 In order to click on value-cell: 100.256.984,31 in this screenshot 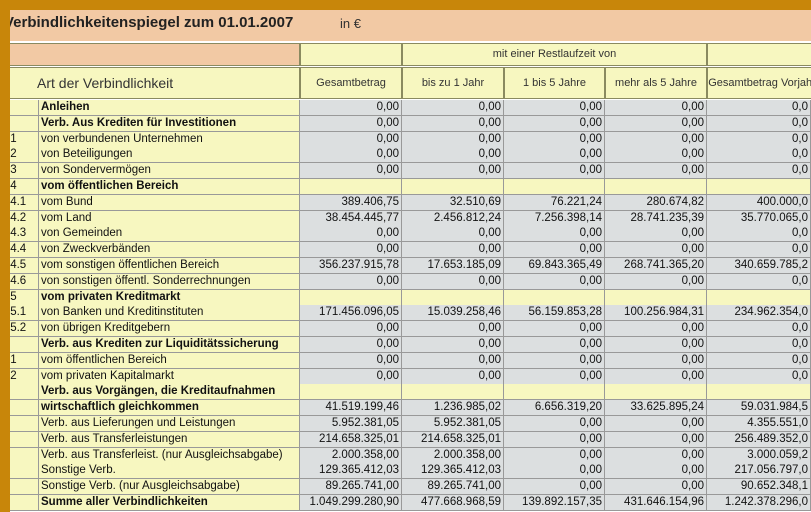, I will do `click(656, 313)`.